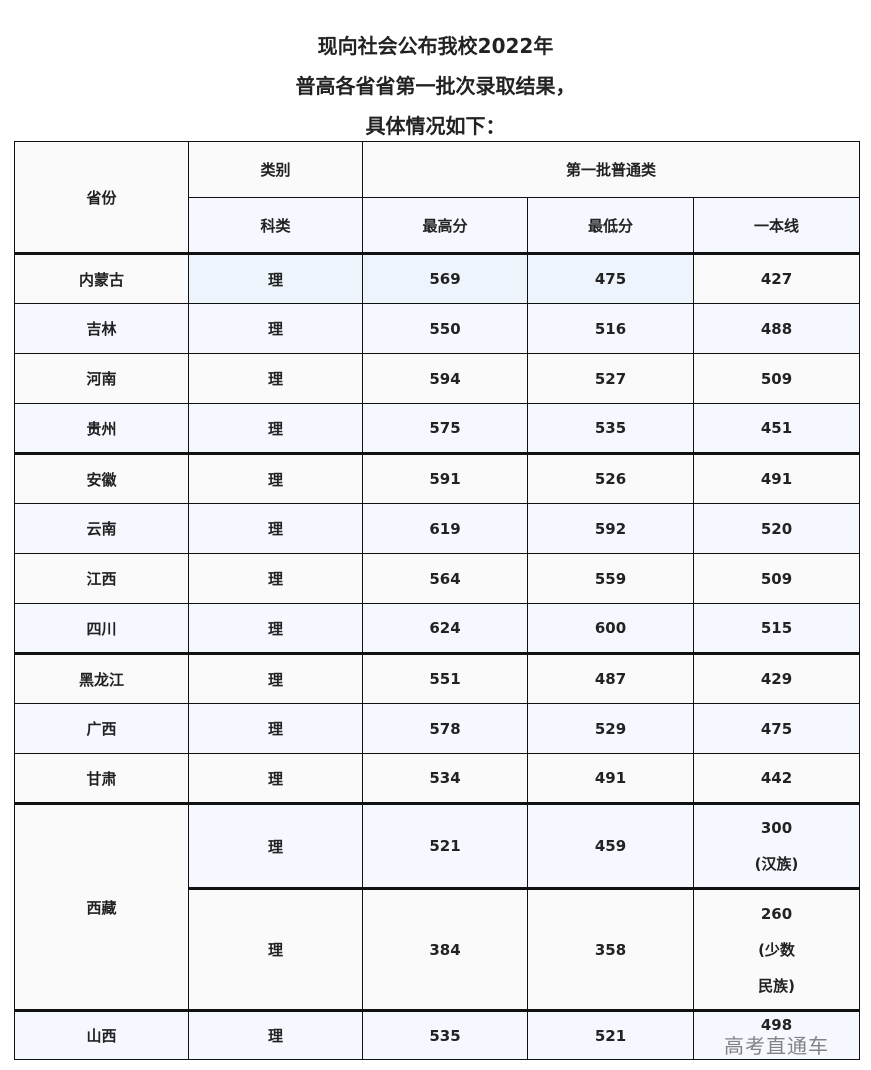 This screenshot has height=1070, width=871. What do you see at coordinates (445, 478) in the screenshot?
I see `cell-max: 591` at bounding box center [445, 478].